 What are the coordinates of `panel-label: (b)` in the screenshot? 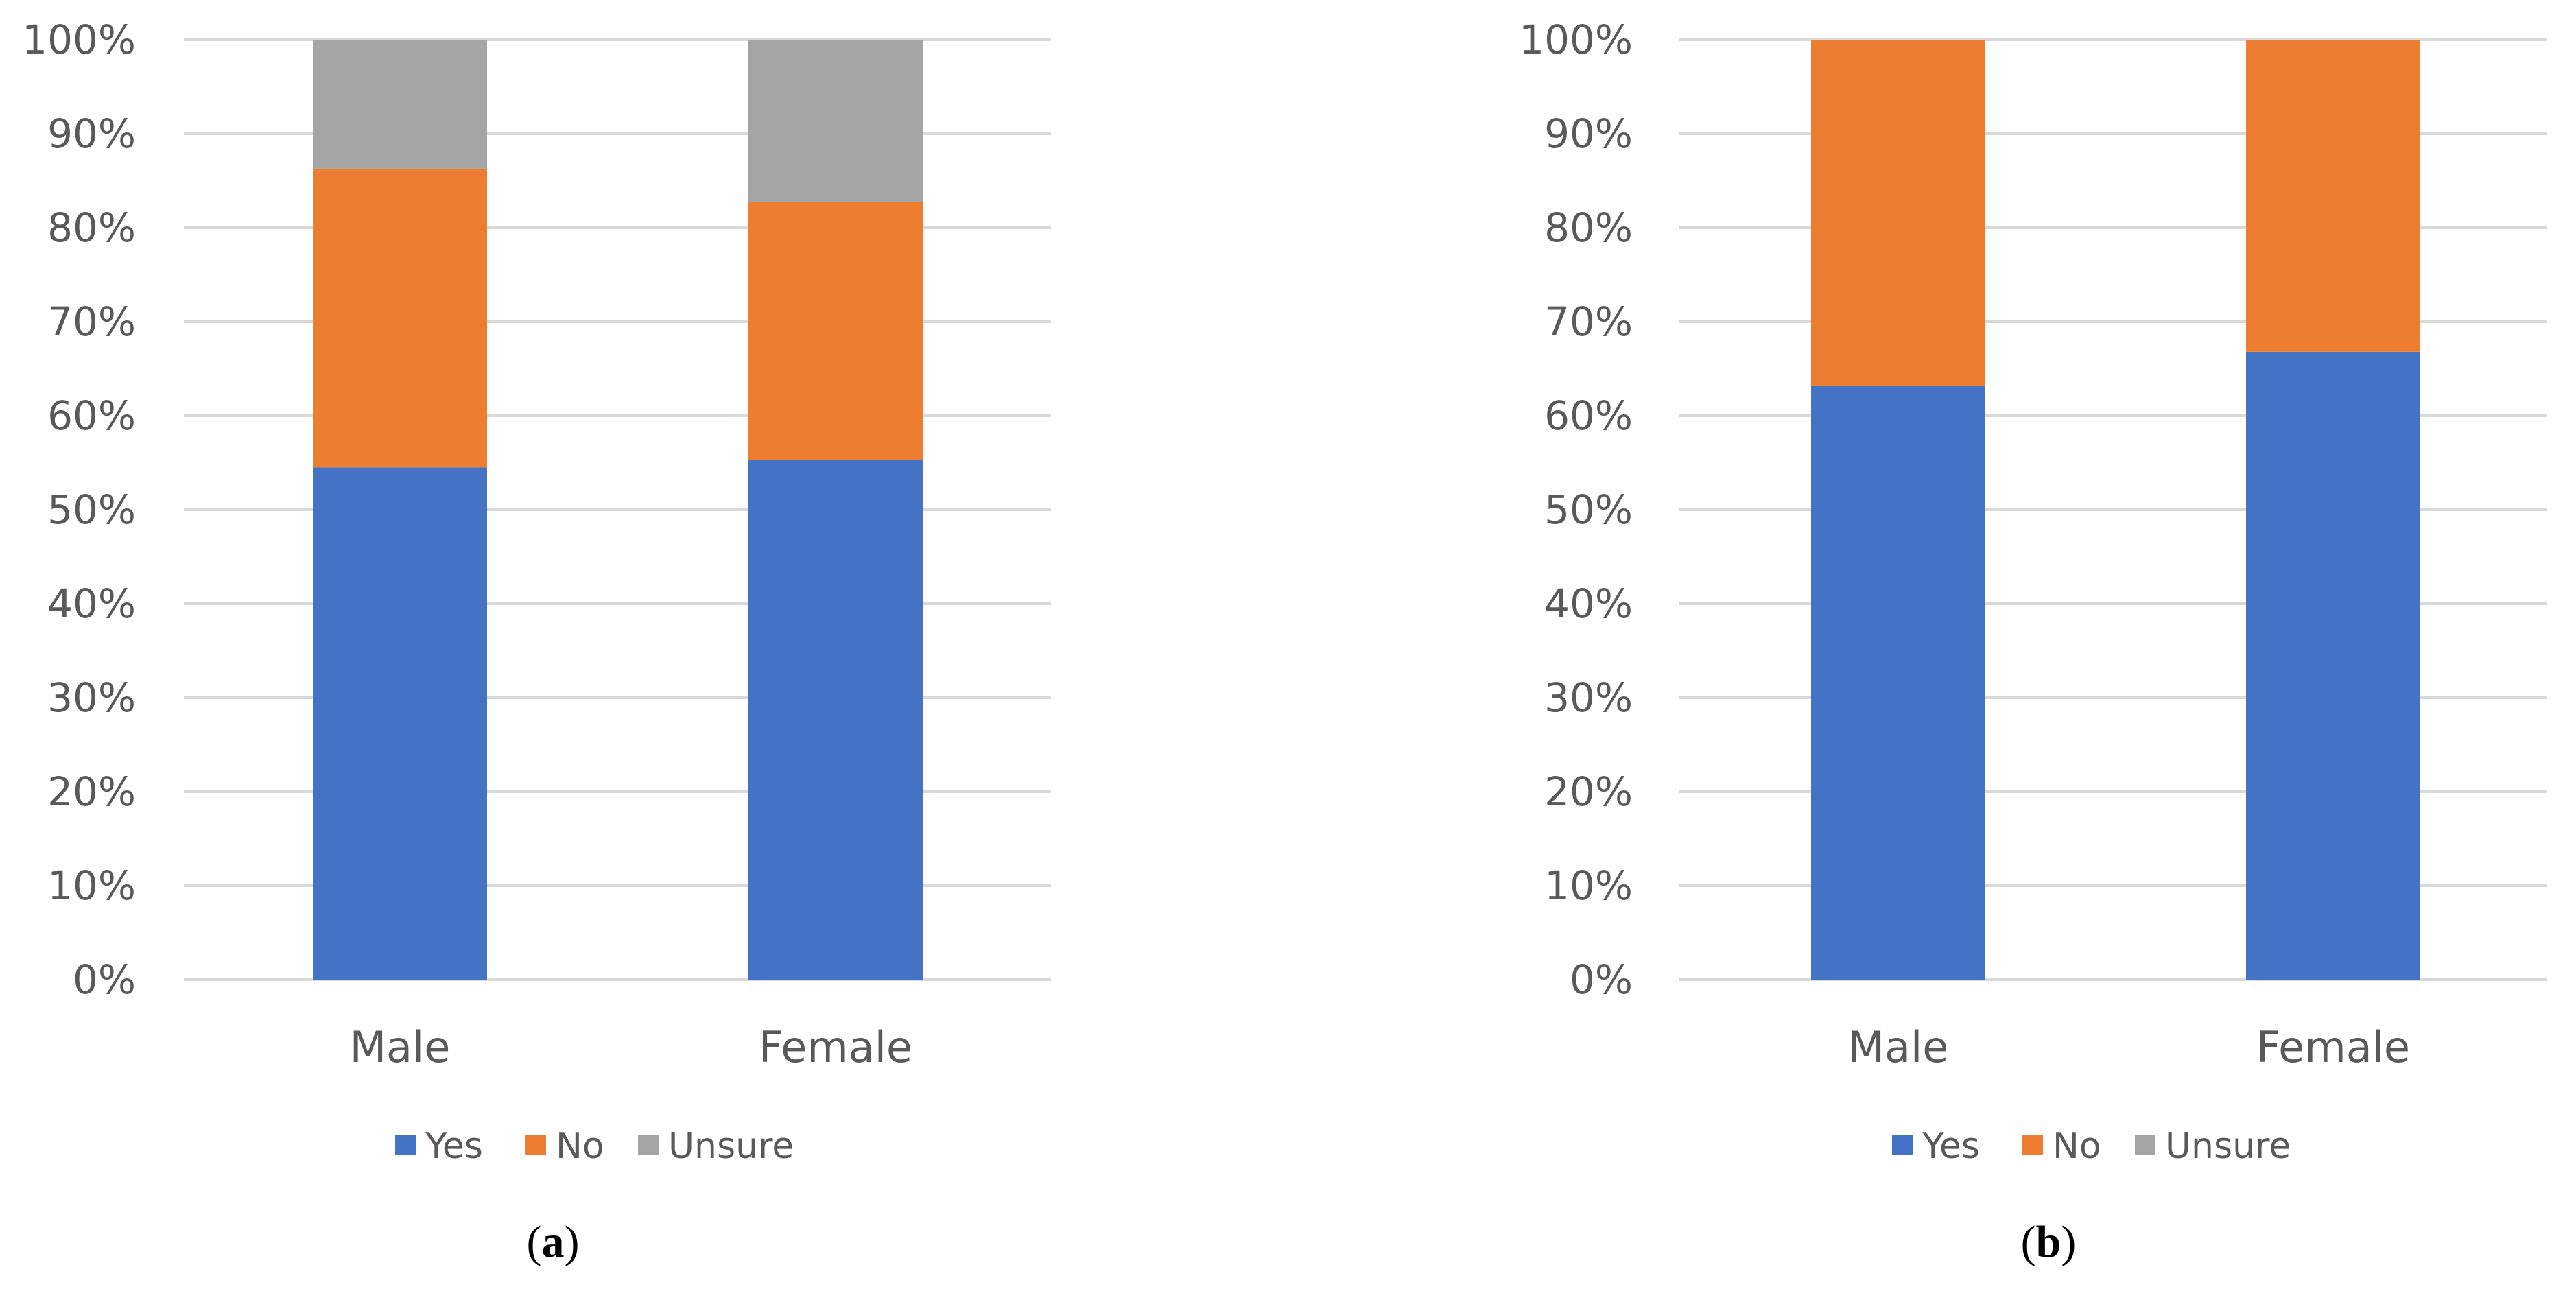 It's located at (2049, 1242).